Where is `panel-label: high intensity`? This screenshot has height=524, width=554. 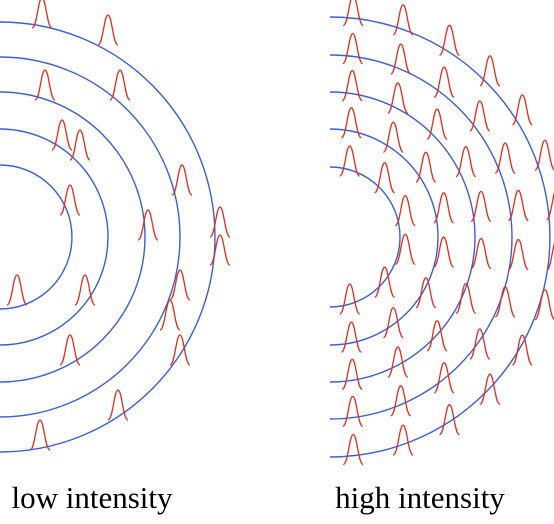 panel-label: high intensity is located at coordinates (420, 497).